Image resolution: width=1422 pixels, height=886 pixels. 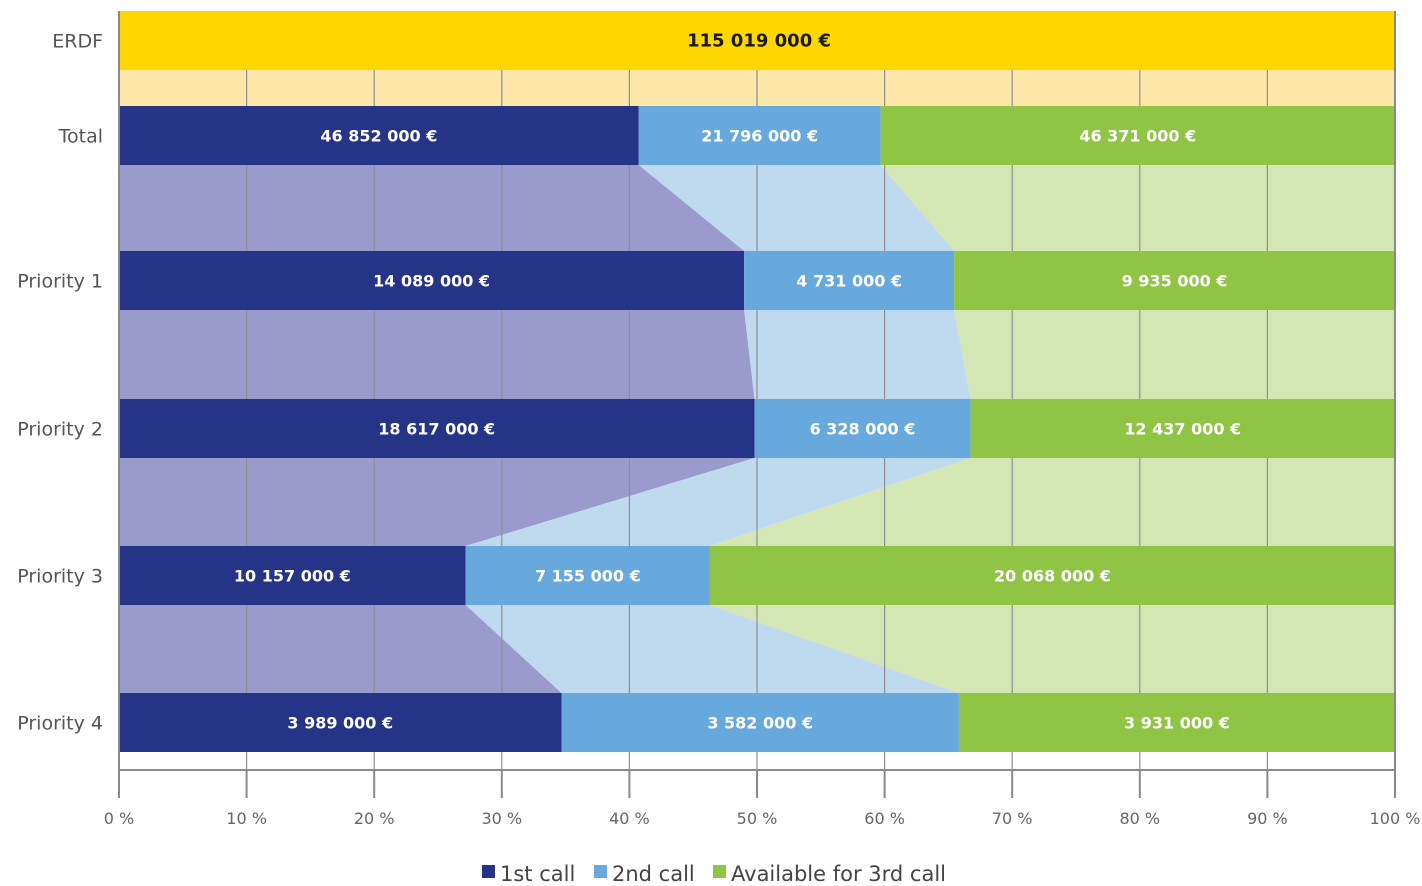 I want to click on bar-label-priority-3-available-for-3rd-call: 20 068 000 €, so click(x=1052, y=576).